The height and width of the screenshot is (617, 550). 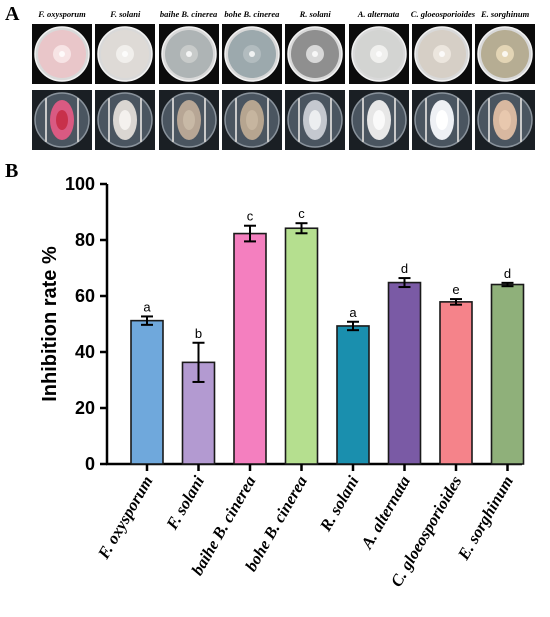 What do you see at coordinates (505, 14) in the screenshot?
I see `organism-label: E. sorghinum` at bounding box center [505, 14].